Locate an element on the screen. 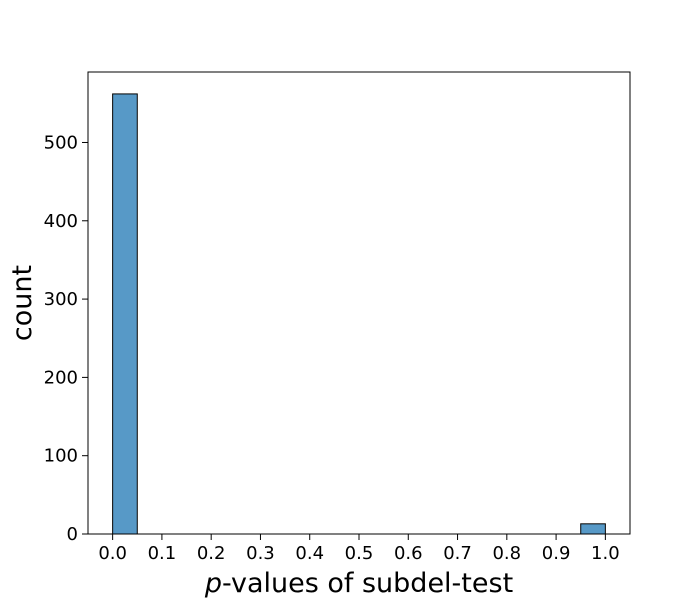 The image size is (700, 605). x-tick-label: 0.2 is located at coordinates (211, 553).